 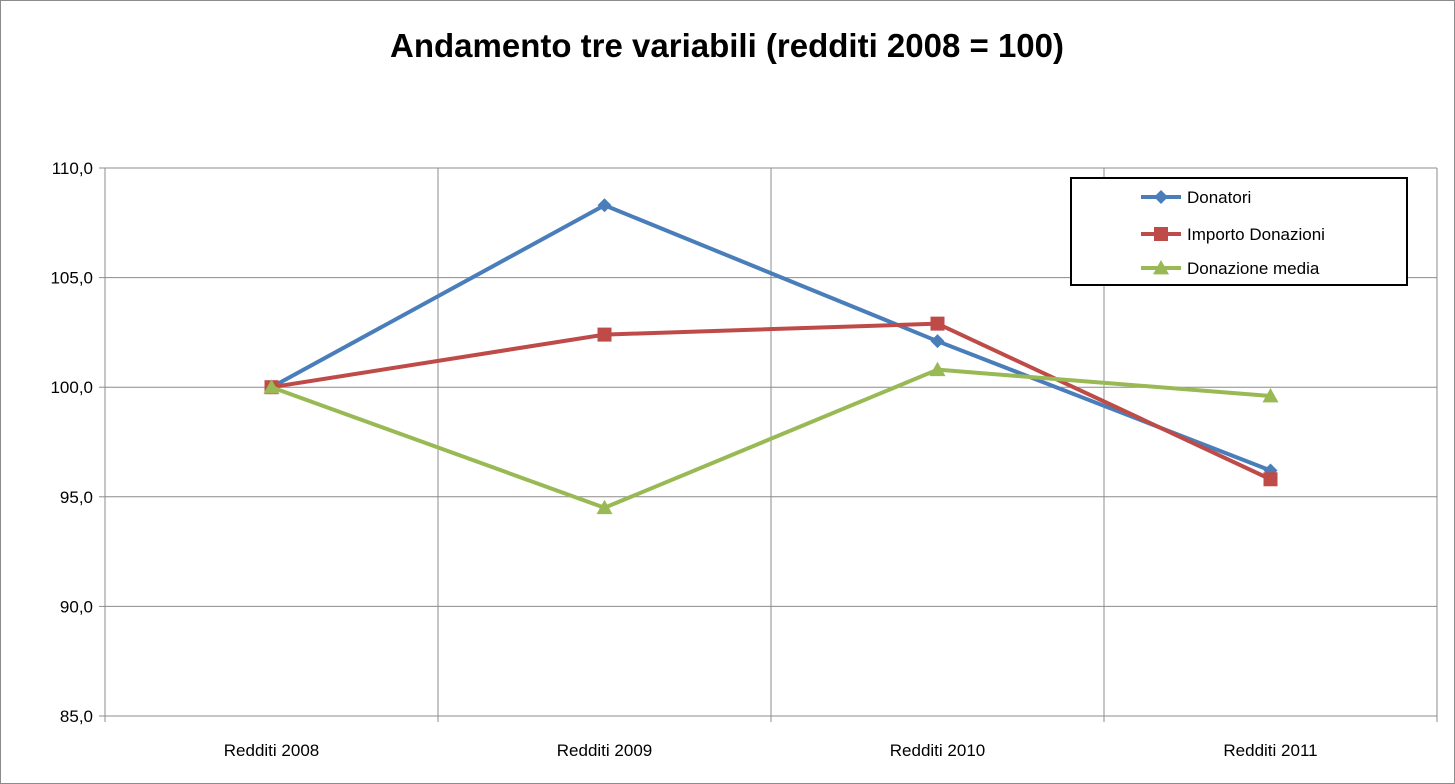 I want to click on legend-box, so click(x=1239, y=231).